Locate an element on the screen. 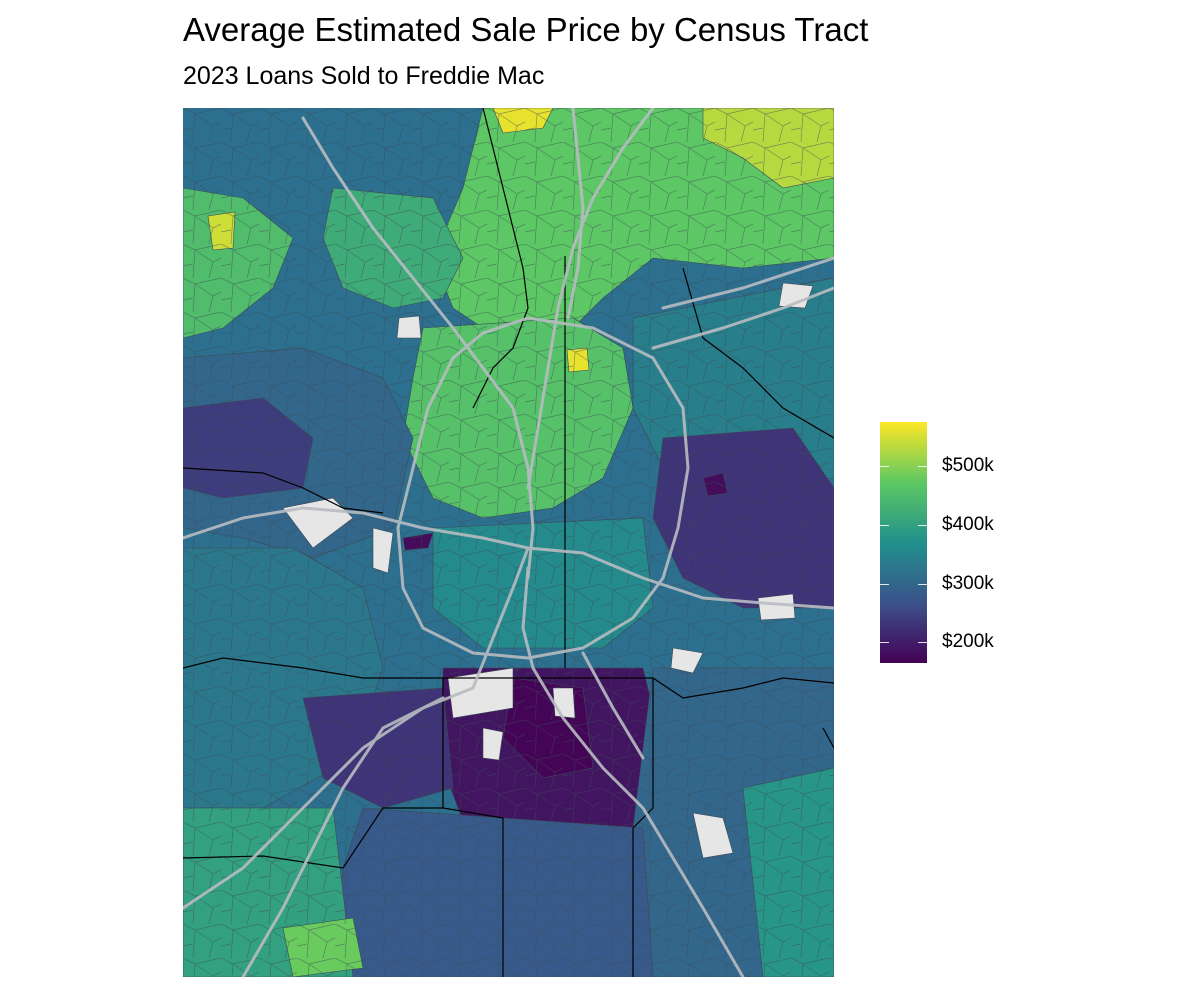 The image size is (1200, 1000). highway-i20-east is located at coordinates (680, 578).